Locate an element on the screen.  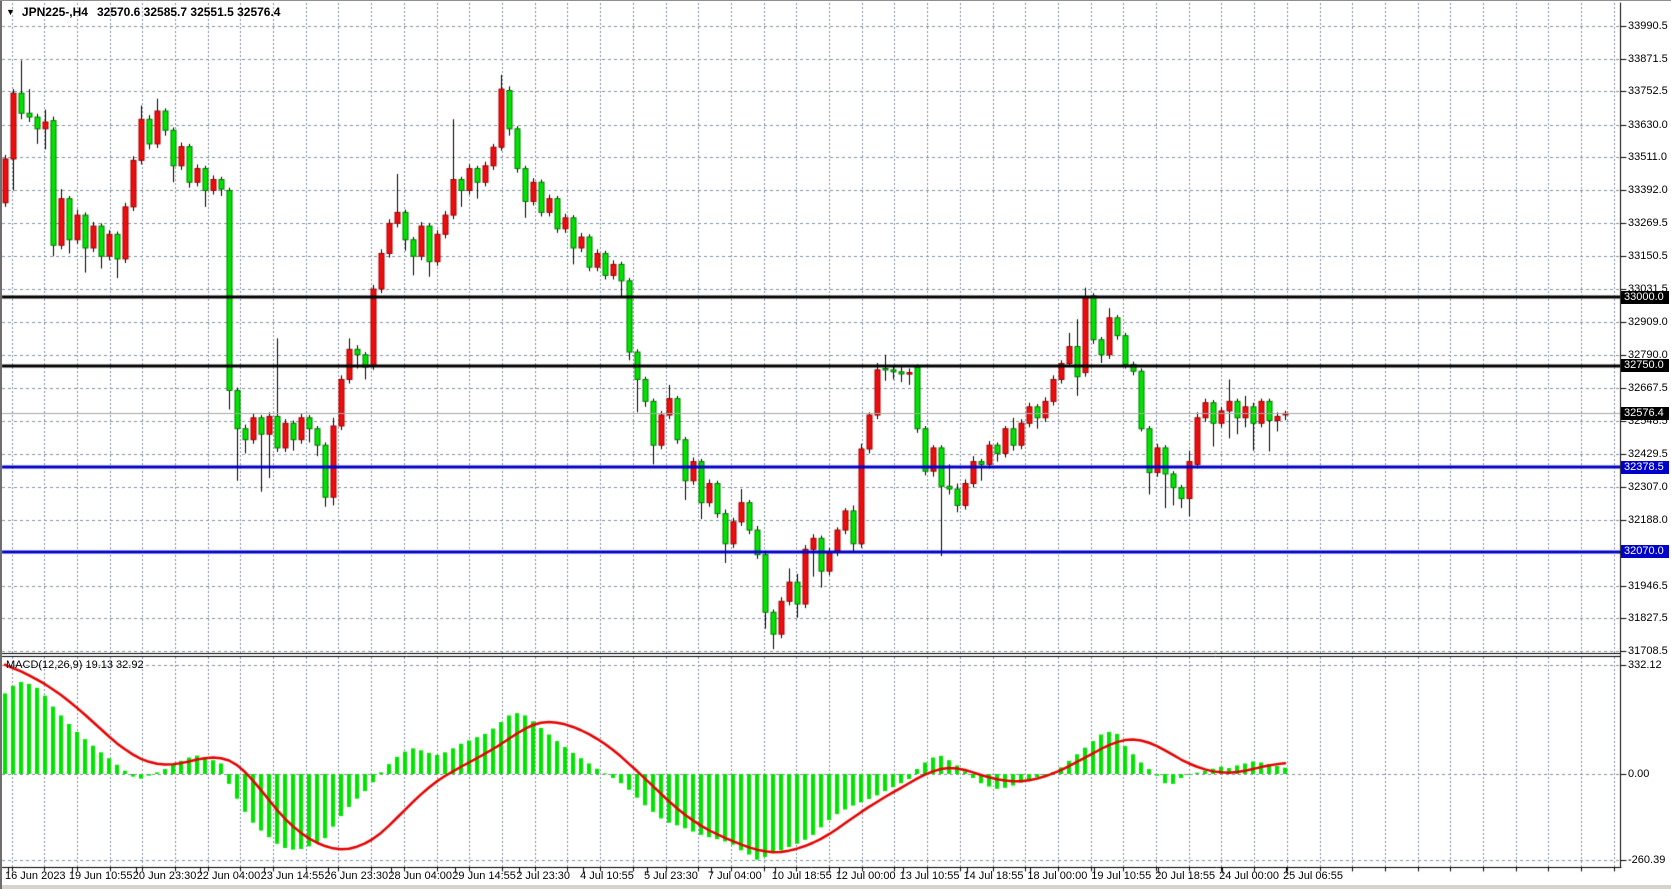
chart-ohlc-quotes: 32570.6 32585.7 32551.5 32576.4 is located at coordinates (188, 11).